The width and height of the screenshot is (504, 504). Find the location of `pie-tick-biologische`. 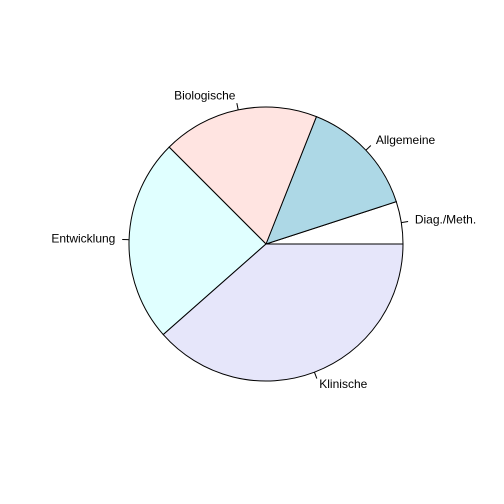

pie-tick-biologische is located at coordinates (237, 106).